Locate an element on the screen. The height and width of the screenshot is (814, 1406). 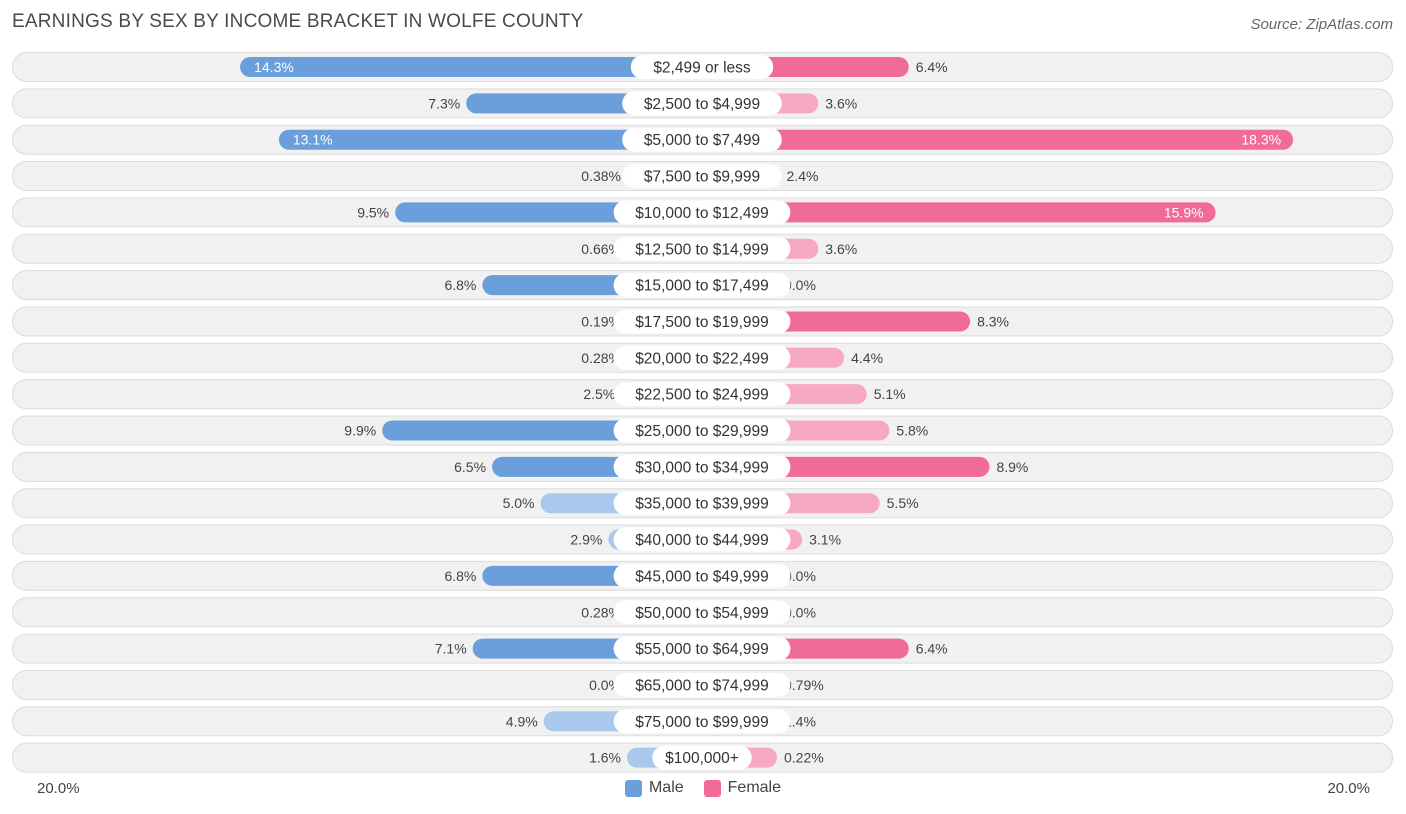
category-label: $12,500 to $14,999 is located at coordinates (702, 249).